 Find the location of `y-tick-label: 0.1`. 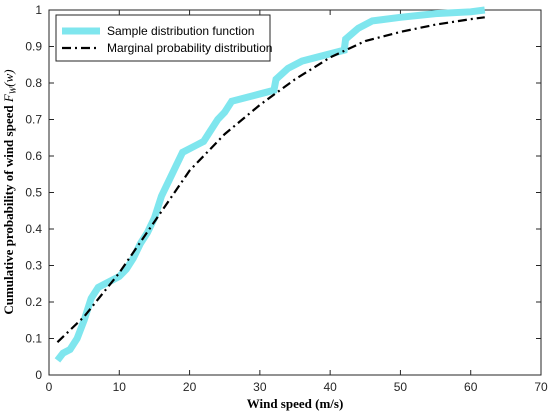

y-tick-label: 0.1 is located at coordinates (33, 339).